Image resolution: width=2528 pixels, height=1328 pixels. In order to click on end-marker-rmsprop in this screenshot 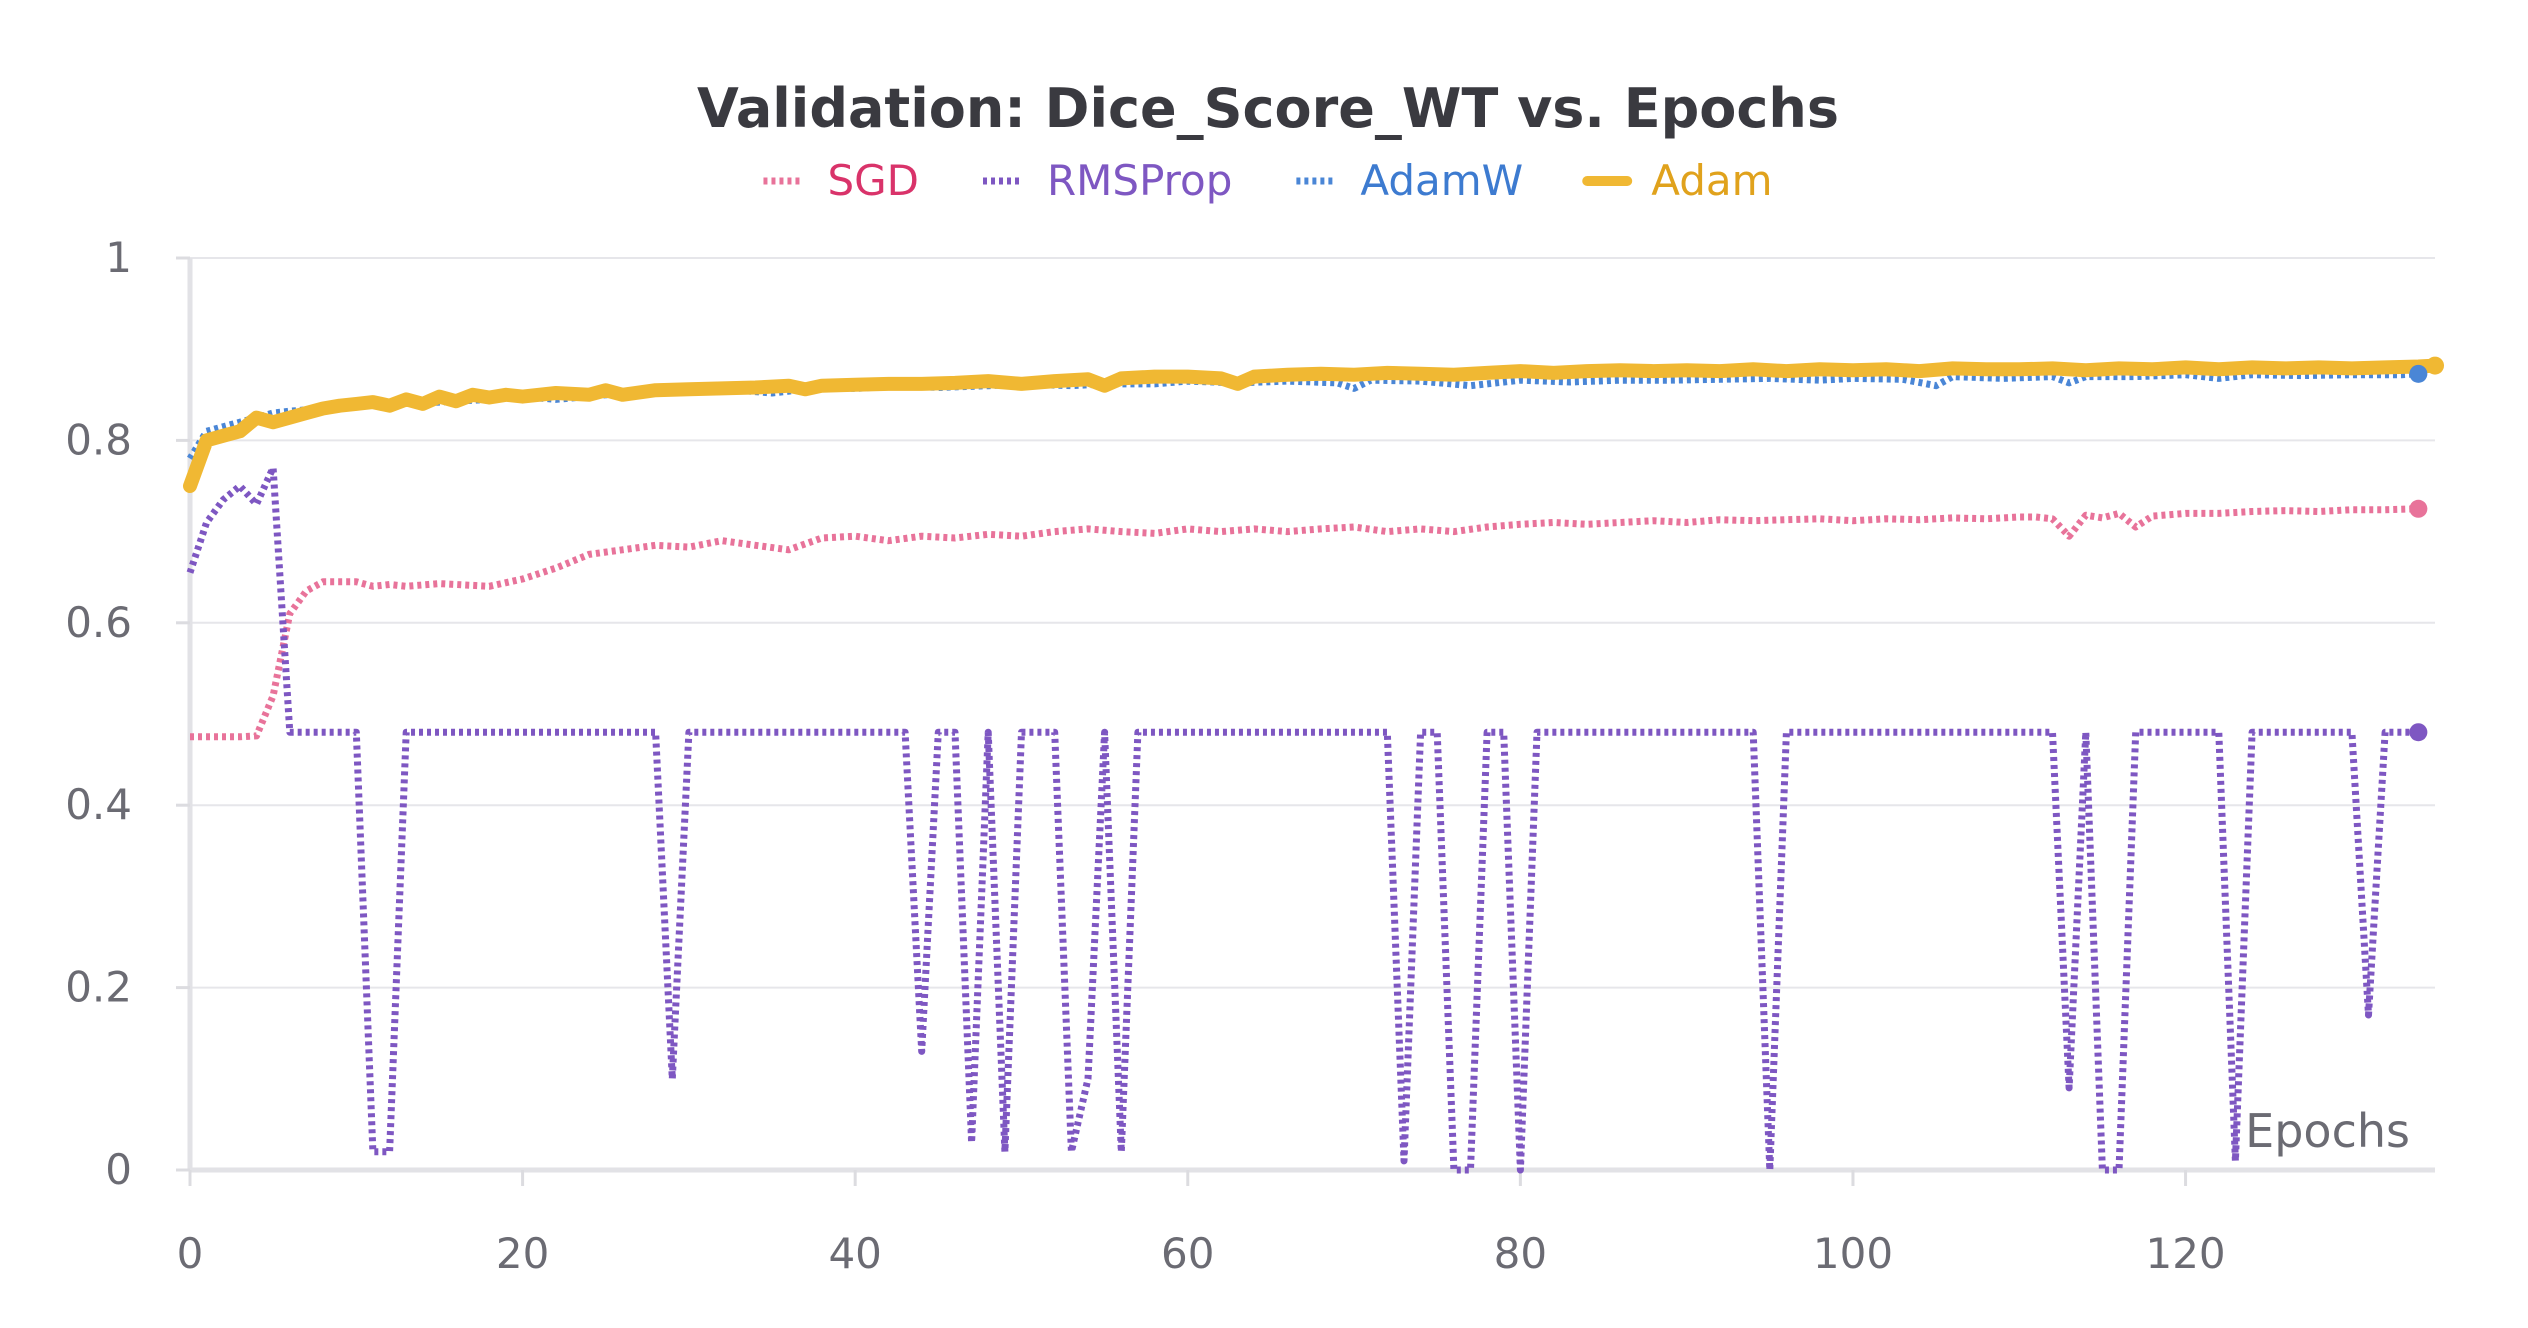, I will do `click(2418, 732)`.